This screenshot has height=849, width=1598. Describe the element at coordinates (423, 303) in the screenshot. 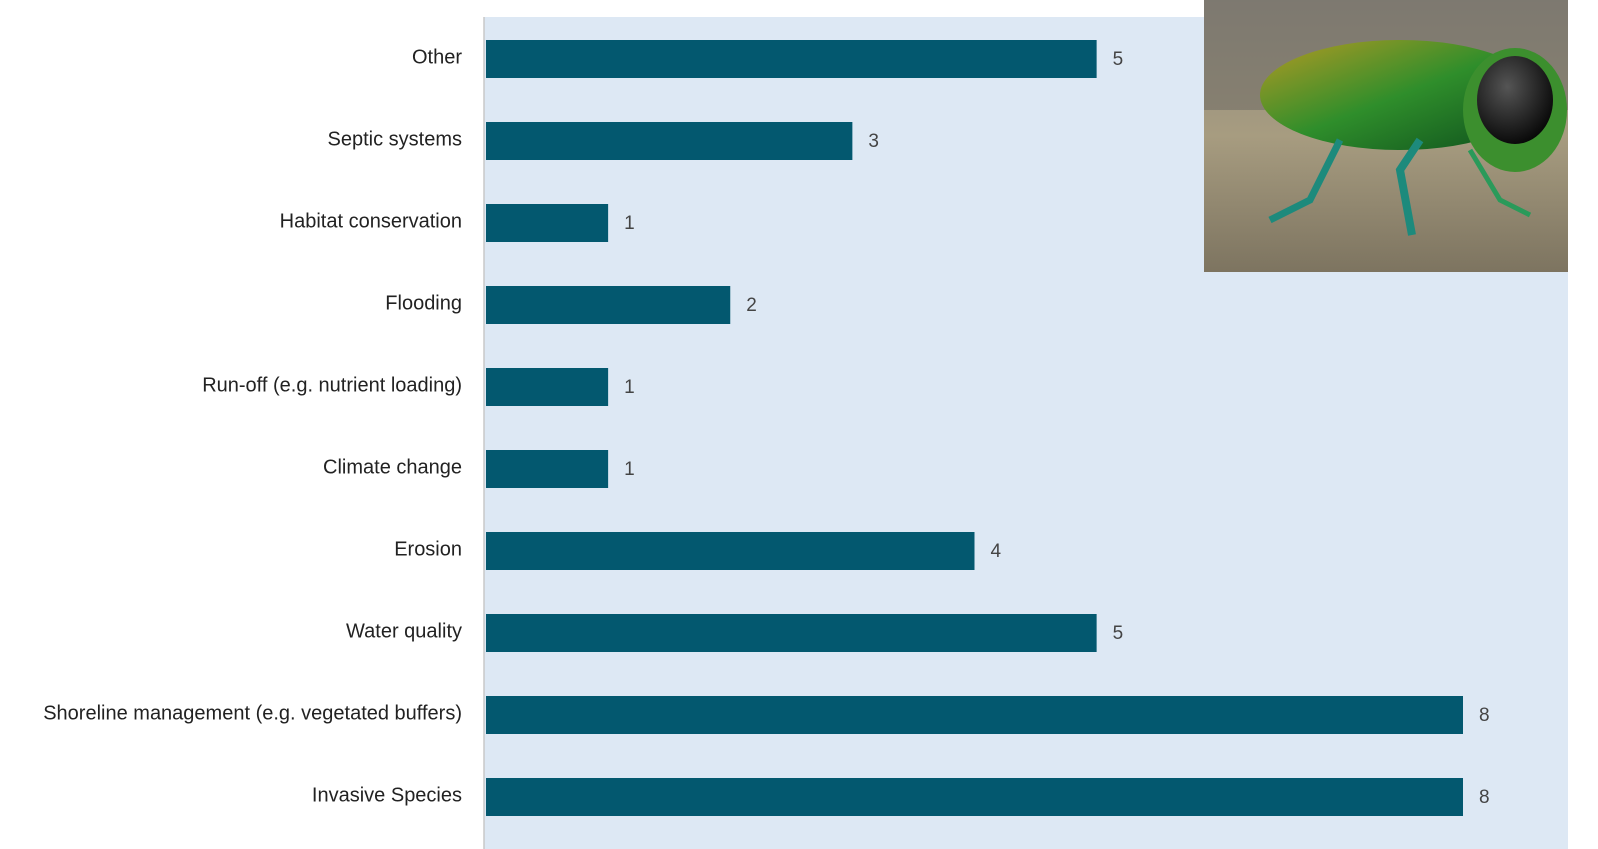

I see `category-label: Flooding` at that location.